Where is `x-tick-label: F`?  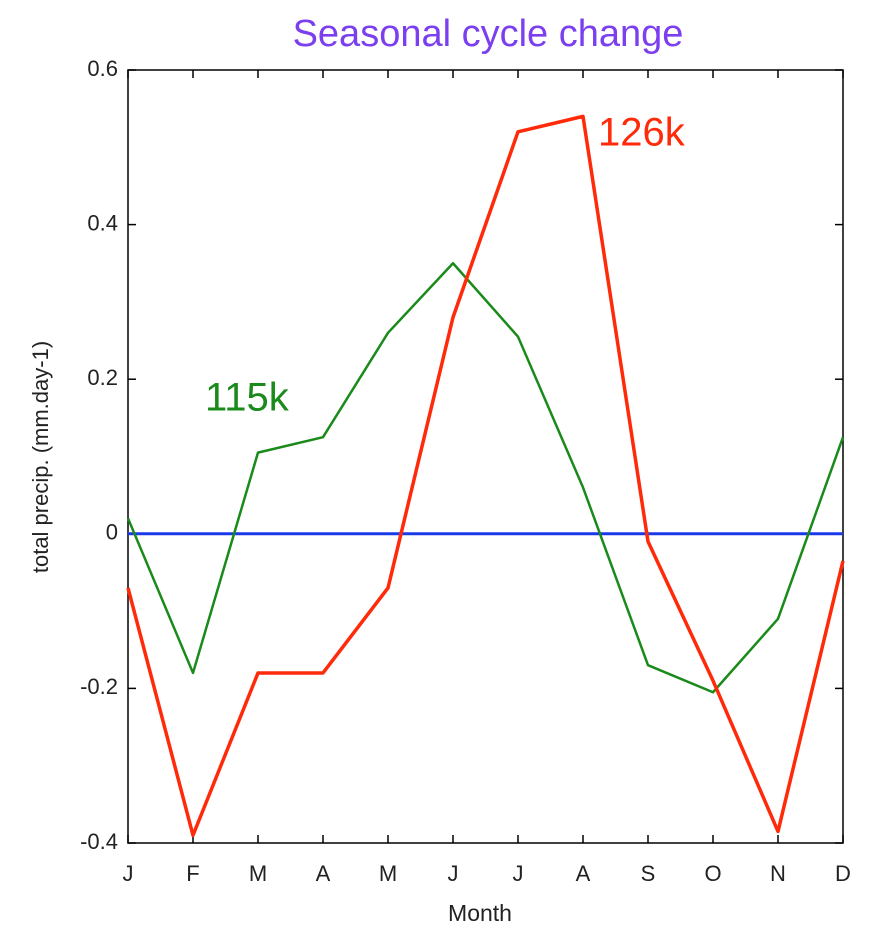 x-tick-label: F is located at coordinates (192, 873).